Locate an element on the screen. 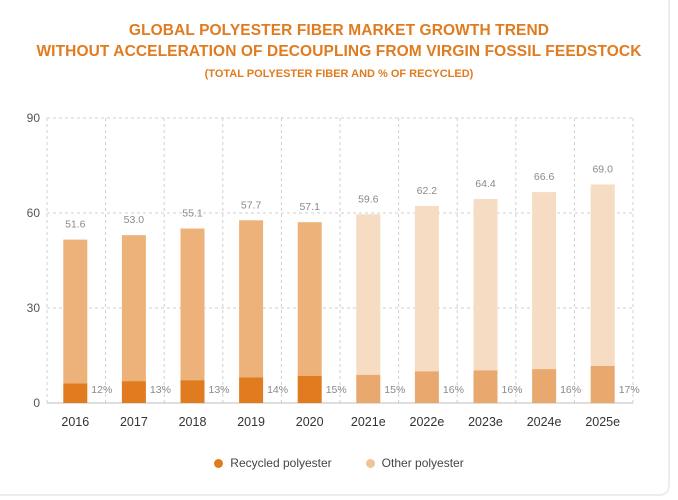 The height and width of the screenshot is (500, 678). x-tick-label: 2022e is located at coordinates (427, 422).